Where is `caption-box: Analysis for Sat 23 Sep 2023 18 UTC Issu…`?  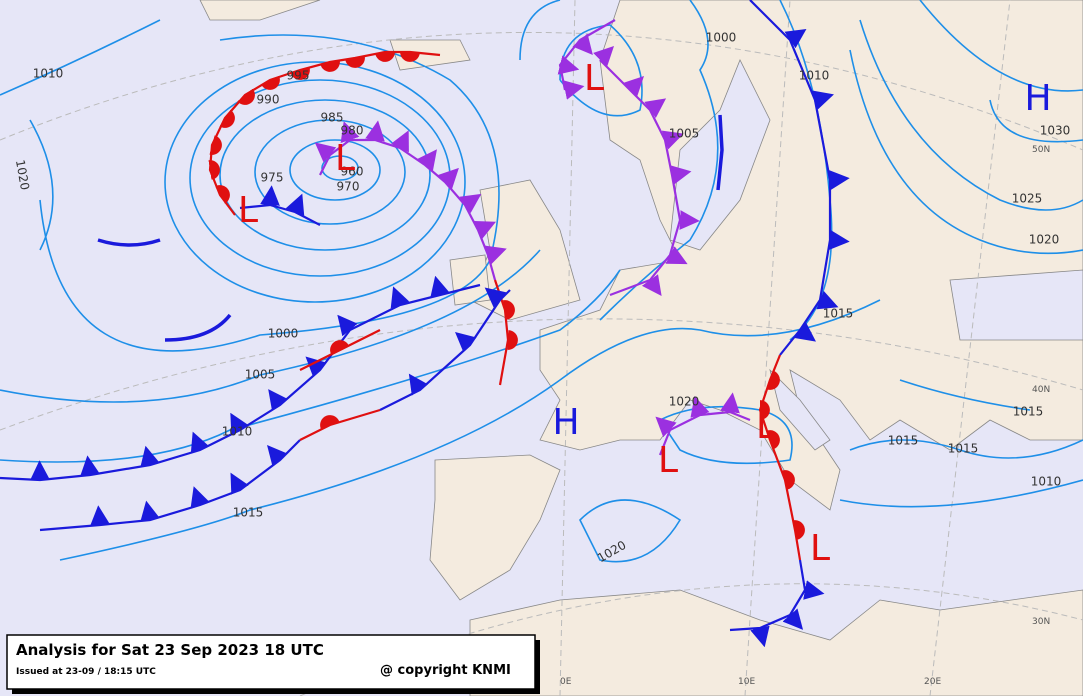
caption-box: Analysis for Sat 23 Sep 2023 18 UTC Issu… is located at coordinates (273, 664).